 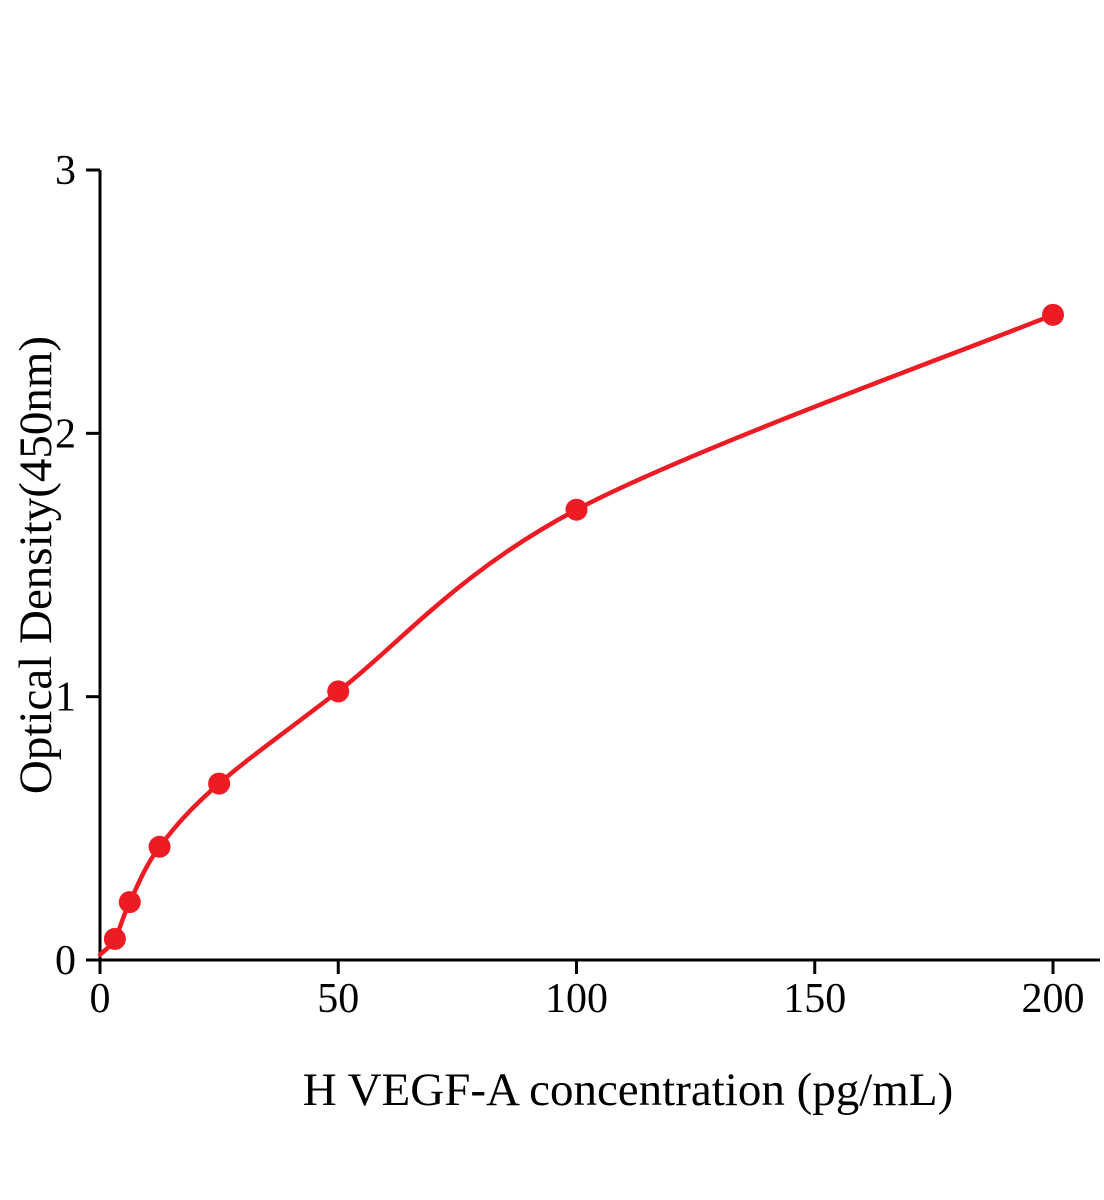 I want to click on y-tick-label: 0, so click(x=65, y=961).